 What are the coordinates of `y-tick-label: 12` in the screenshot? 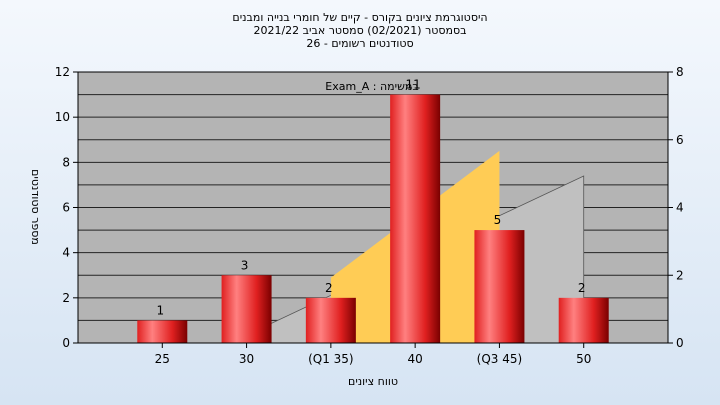 It's located at (62, 72).